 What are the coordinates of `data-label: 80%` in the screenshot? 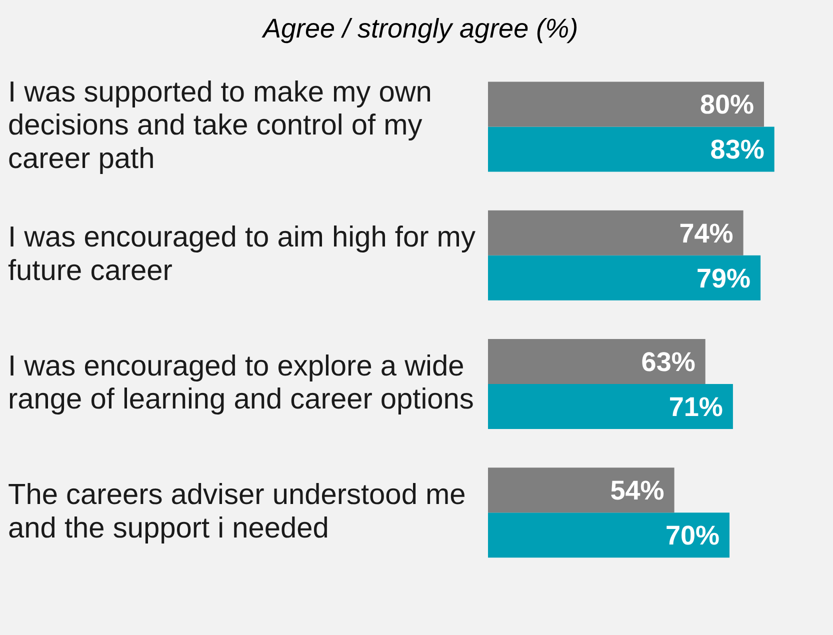 It's located at (727, 105).